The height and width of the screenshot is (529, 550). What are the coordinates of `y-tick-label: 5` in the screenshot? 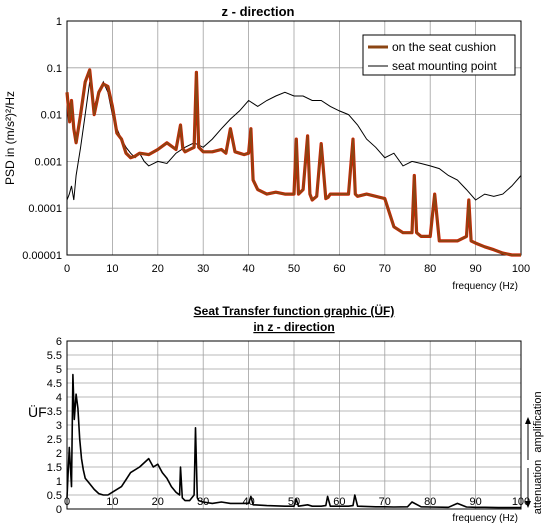 It's located at (59, 370).